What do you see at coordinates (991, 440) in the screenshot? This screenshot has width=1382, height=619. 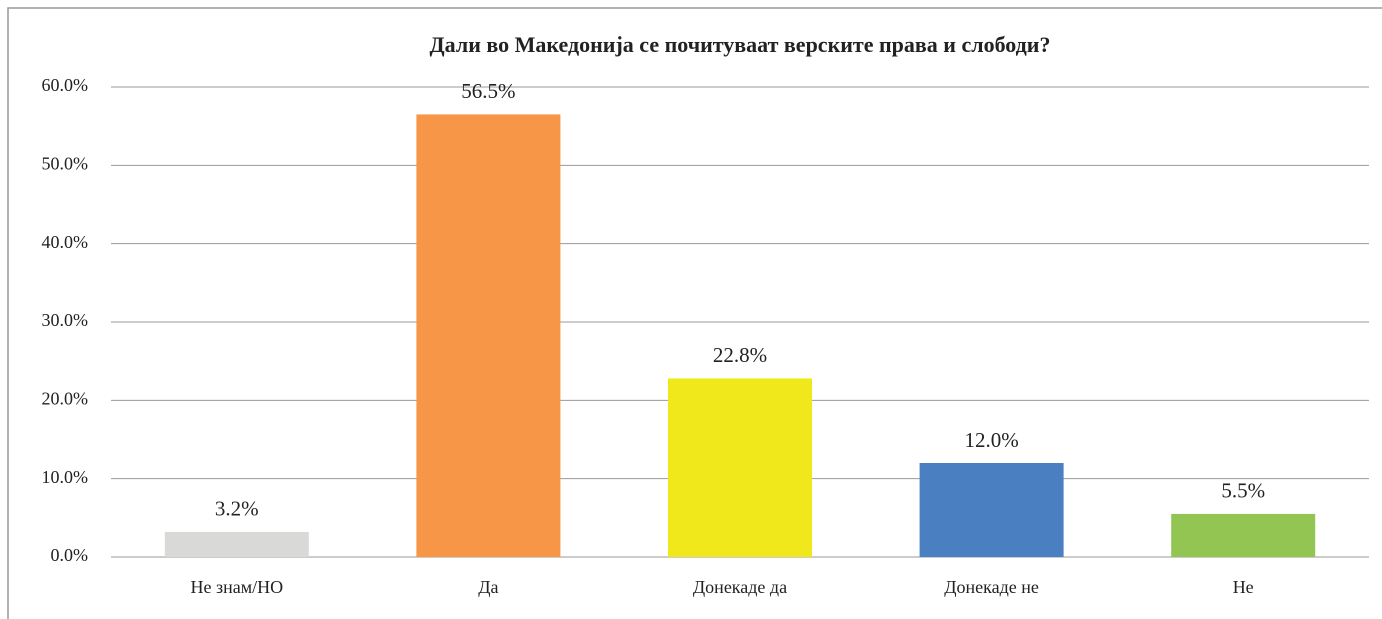 I see `data-label: 12.0%` at bounding box center [991, 440].